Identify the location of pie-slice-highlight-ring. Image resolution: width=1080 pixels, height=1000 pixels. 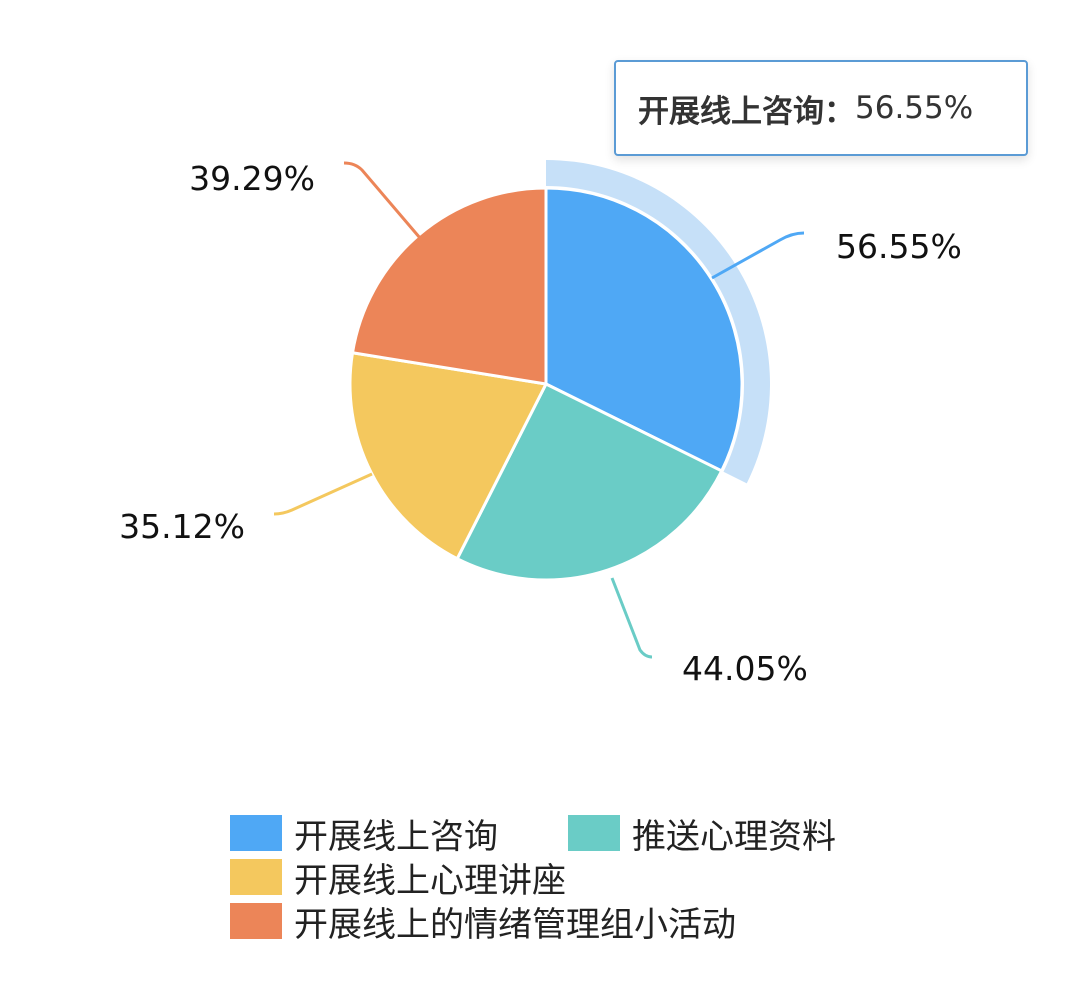
(658, 322).